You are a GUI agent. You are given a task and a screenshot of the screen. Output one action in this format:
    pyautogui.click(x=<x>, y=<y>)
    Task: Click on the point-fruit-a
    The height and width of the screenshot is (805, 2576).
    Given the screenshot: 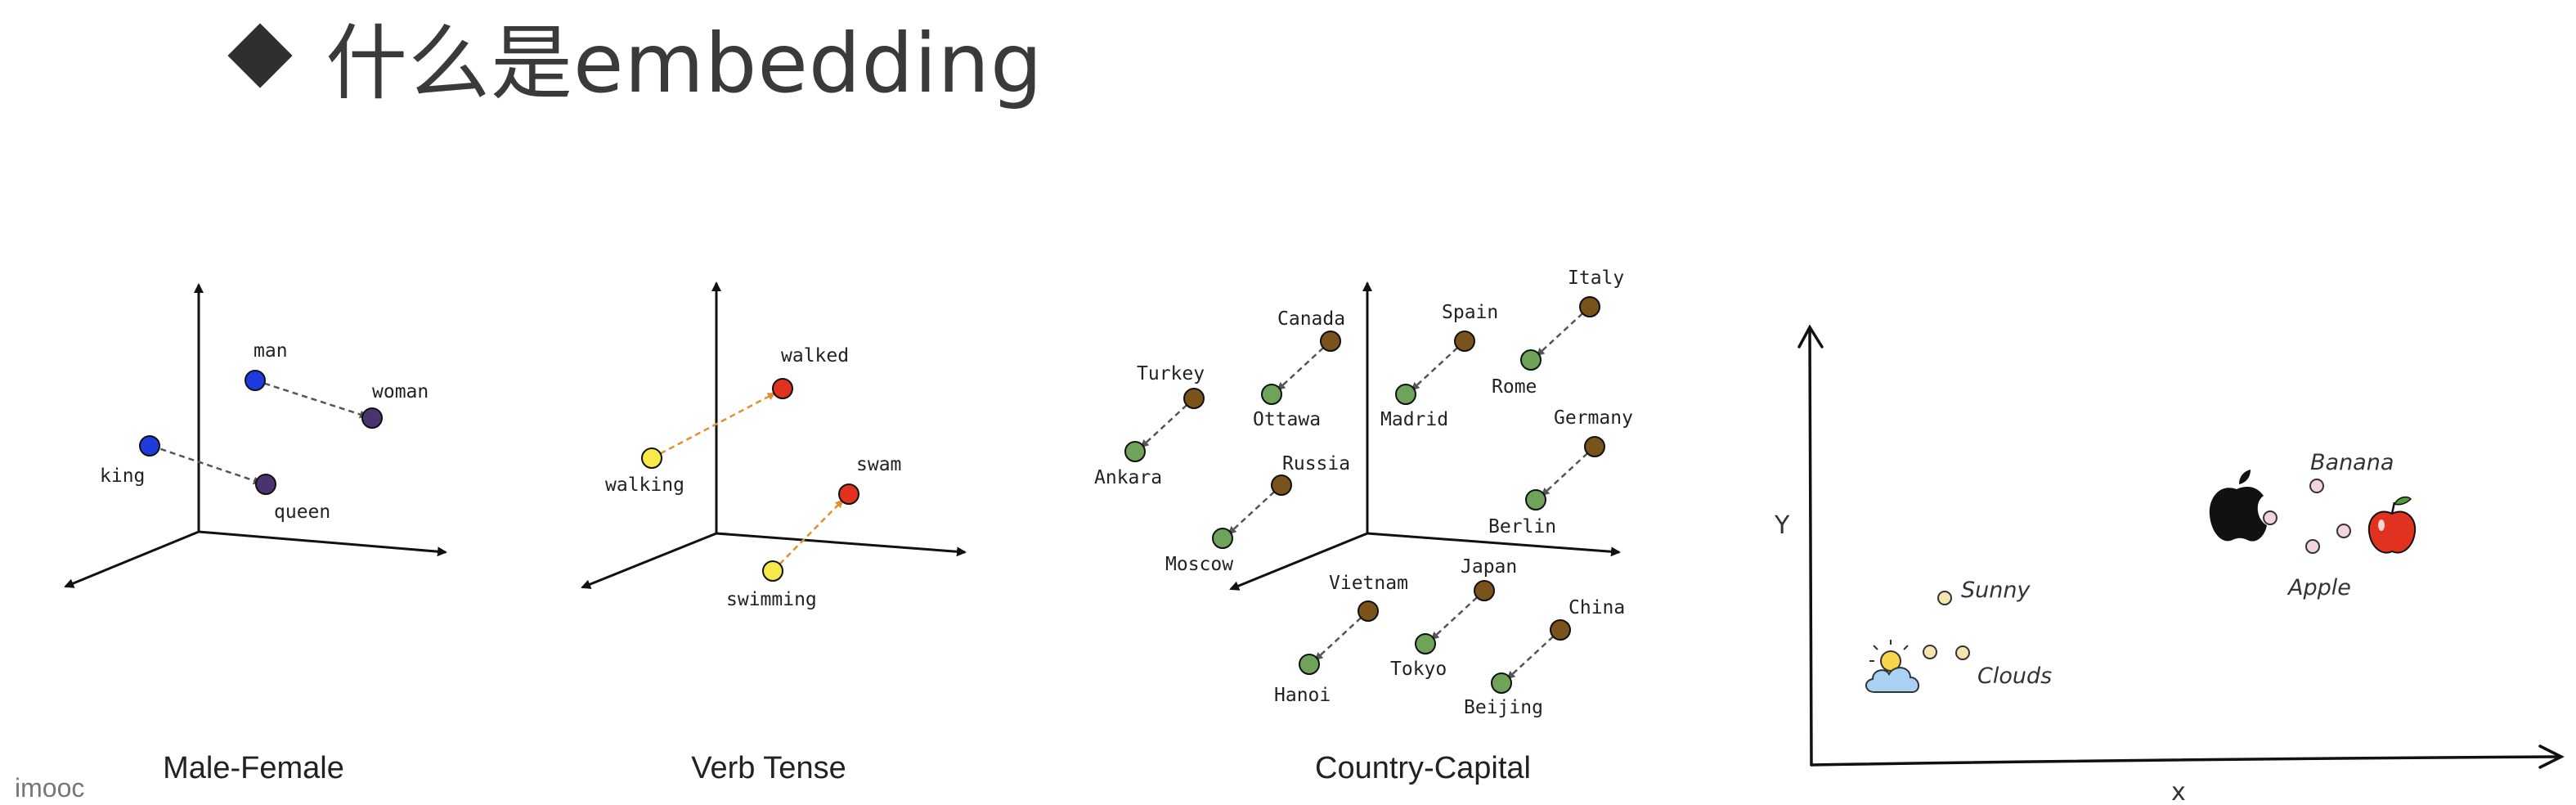 What is the action you would take?
    pyautogui.click(x=2270, y=517)
    